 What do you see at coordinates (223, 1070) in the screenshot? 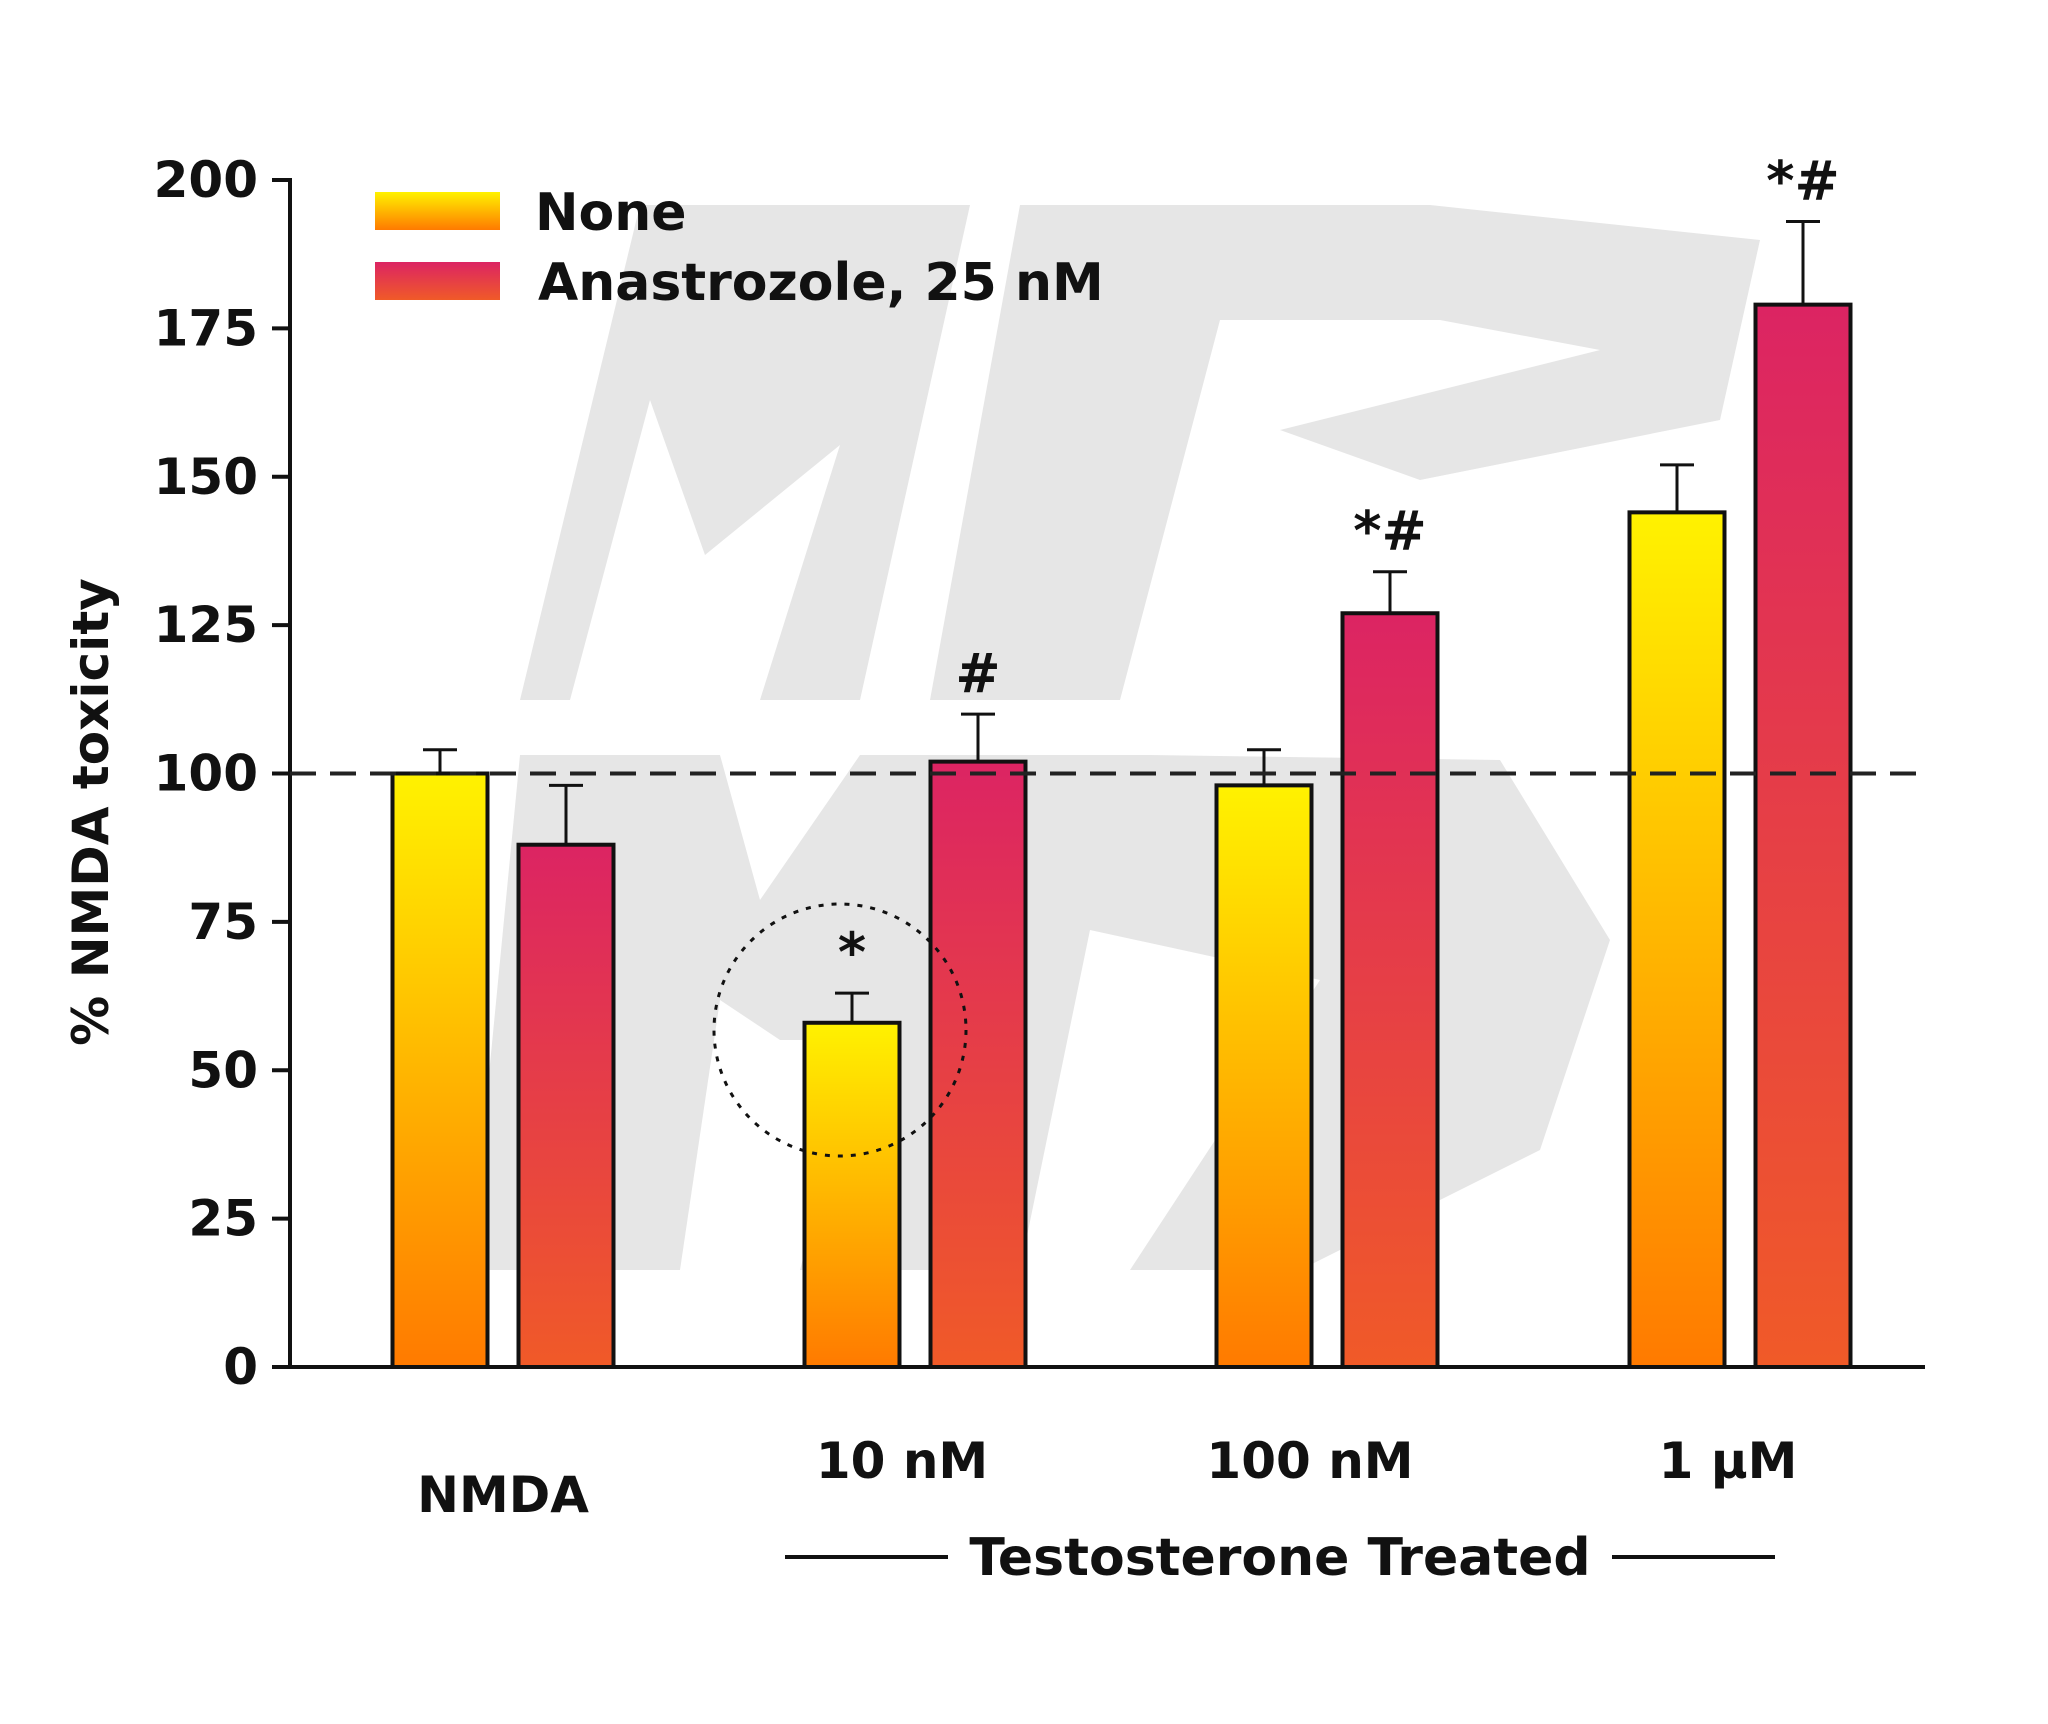
I see `y-tick-label: 50` at bounding box center [223, 1070].